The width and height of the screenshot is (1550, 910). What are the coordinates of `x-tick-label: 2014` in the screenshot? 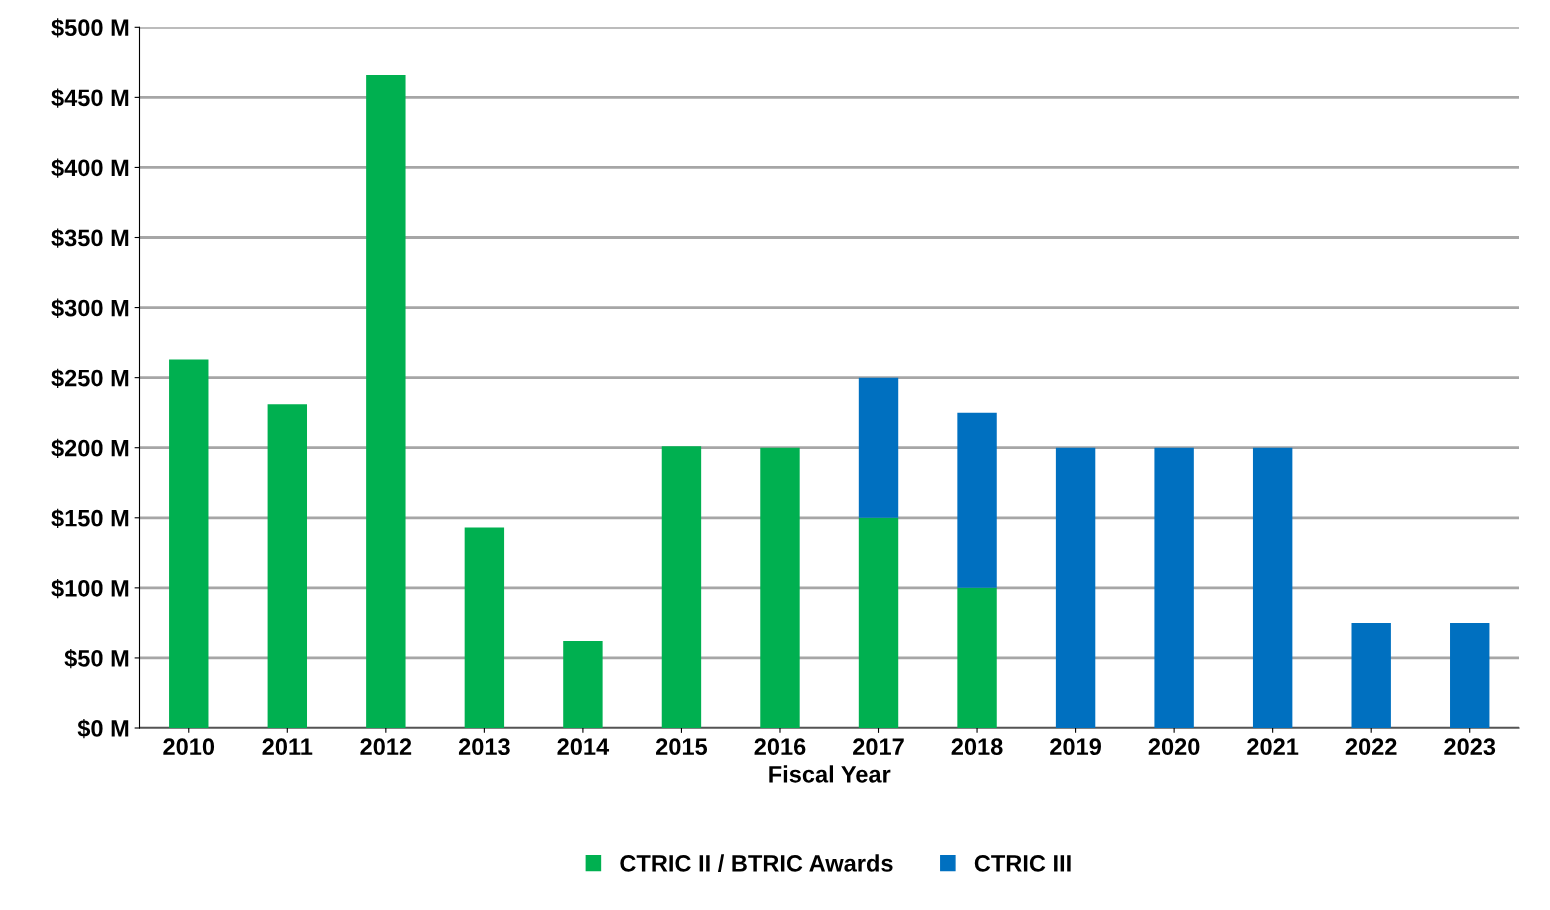 It's located at (583, 747).